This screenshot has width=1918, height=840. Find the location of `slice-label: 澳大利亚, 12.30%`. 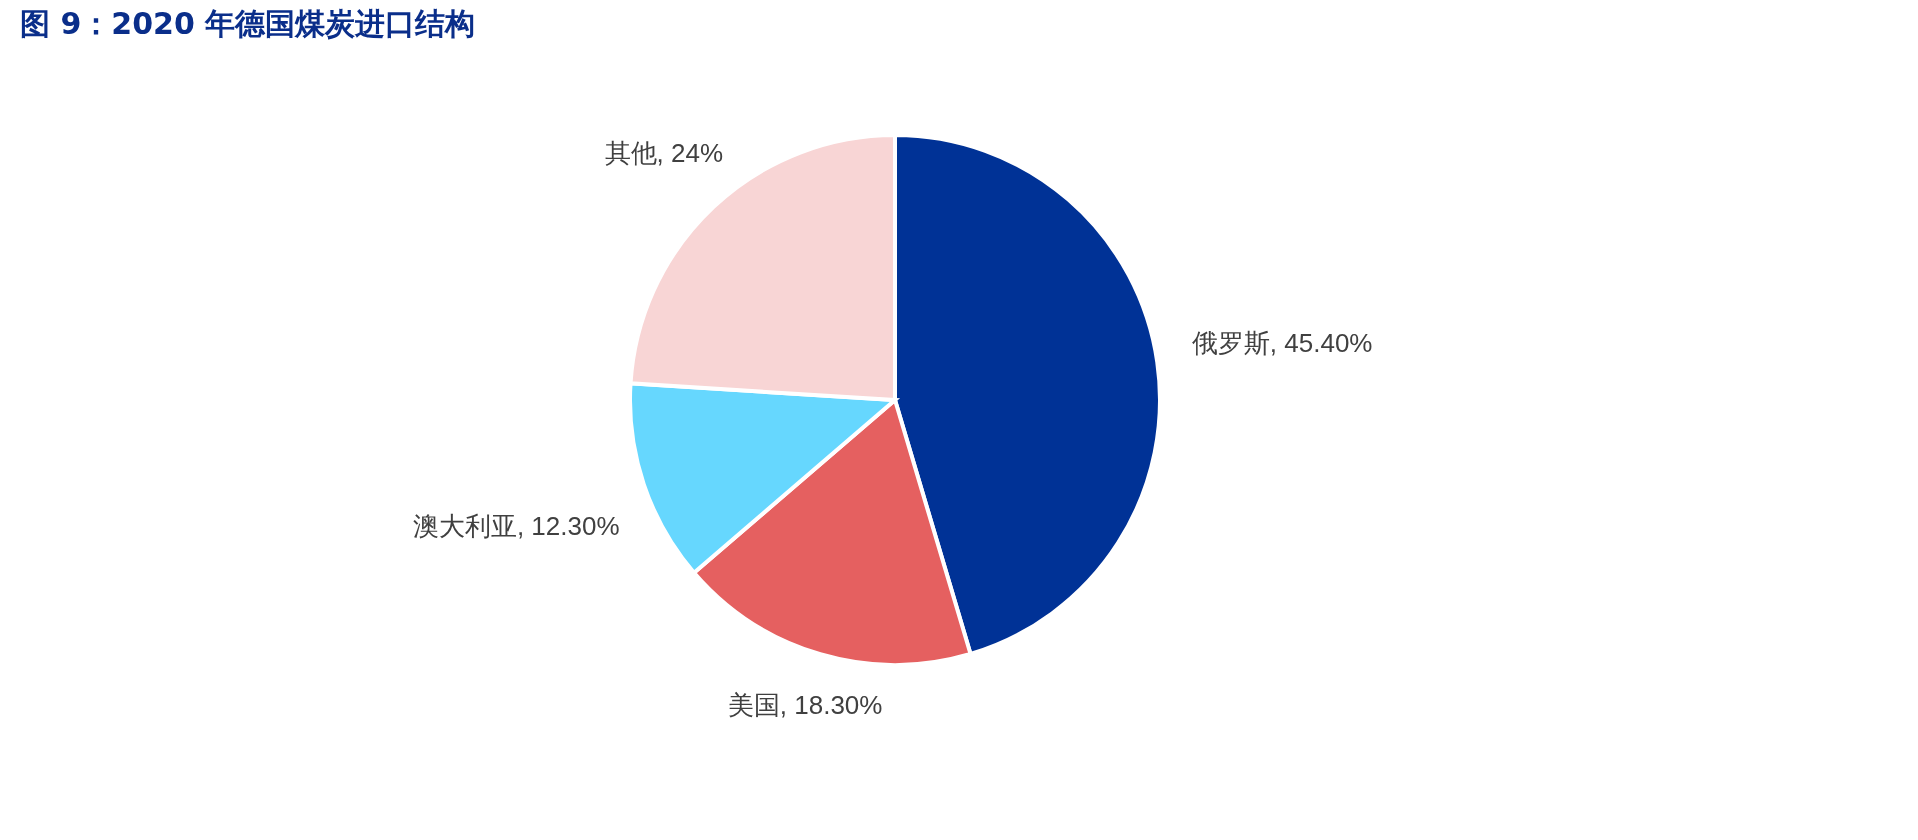

slice-label: 澳大利亚, 12.30% is located at coordinates (516, 526).